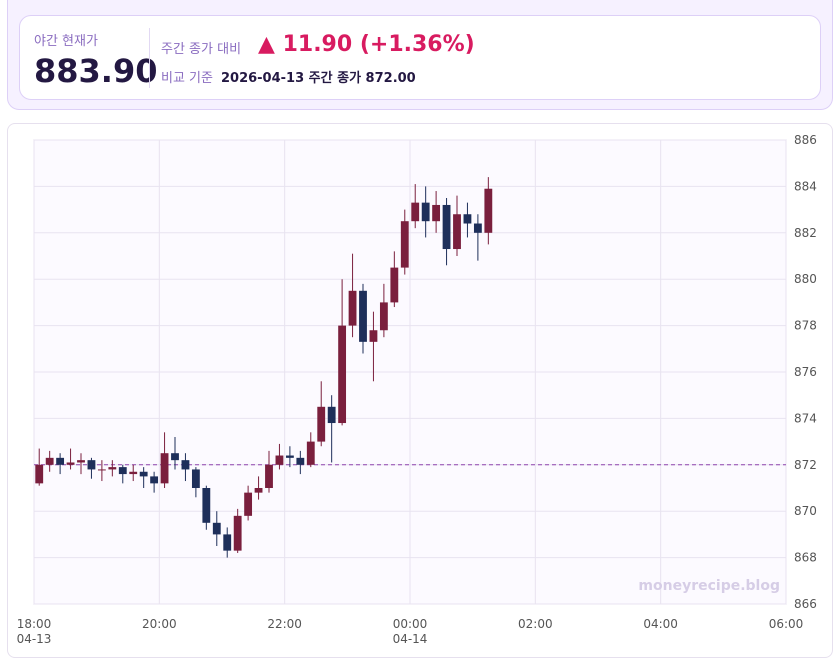 The width and height of the screenshot is (840, 668). I want to click on y-tick-label: 886, so click(805, 140).